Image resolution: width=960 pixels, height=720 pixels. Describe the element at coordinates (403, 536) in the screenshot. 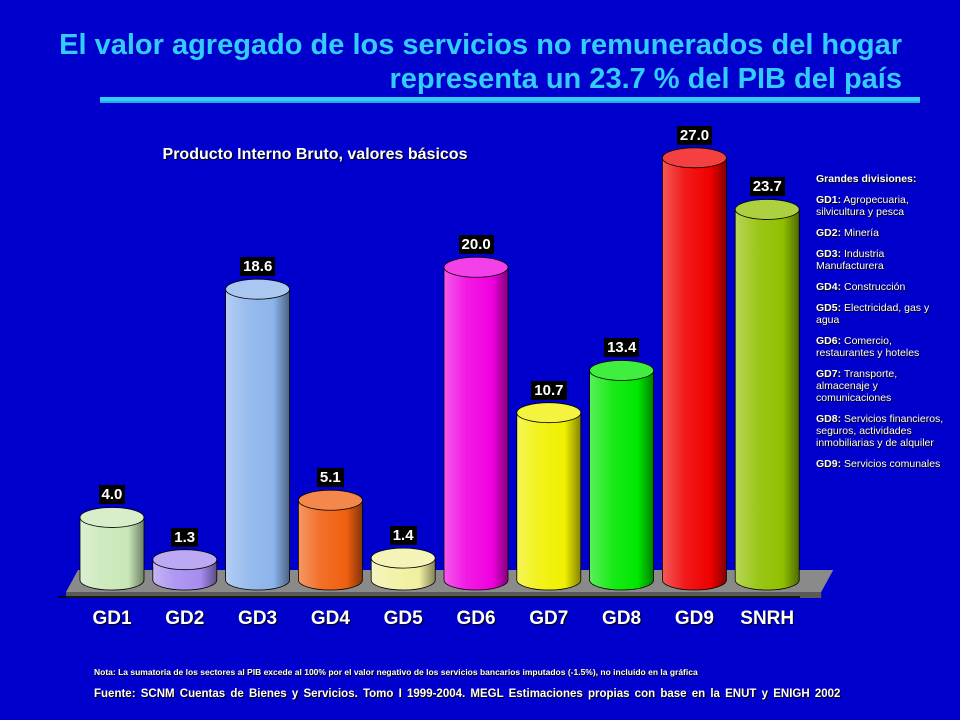

I see `value-label-gd5: 1.4` at that location.